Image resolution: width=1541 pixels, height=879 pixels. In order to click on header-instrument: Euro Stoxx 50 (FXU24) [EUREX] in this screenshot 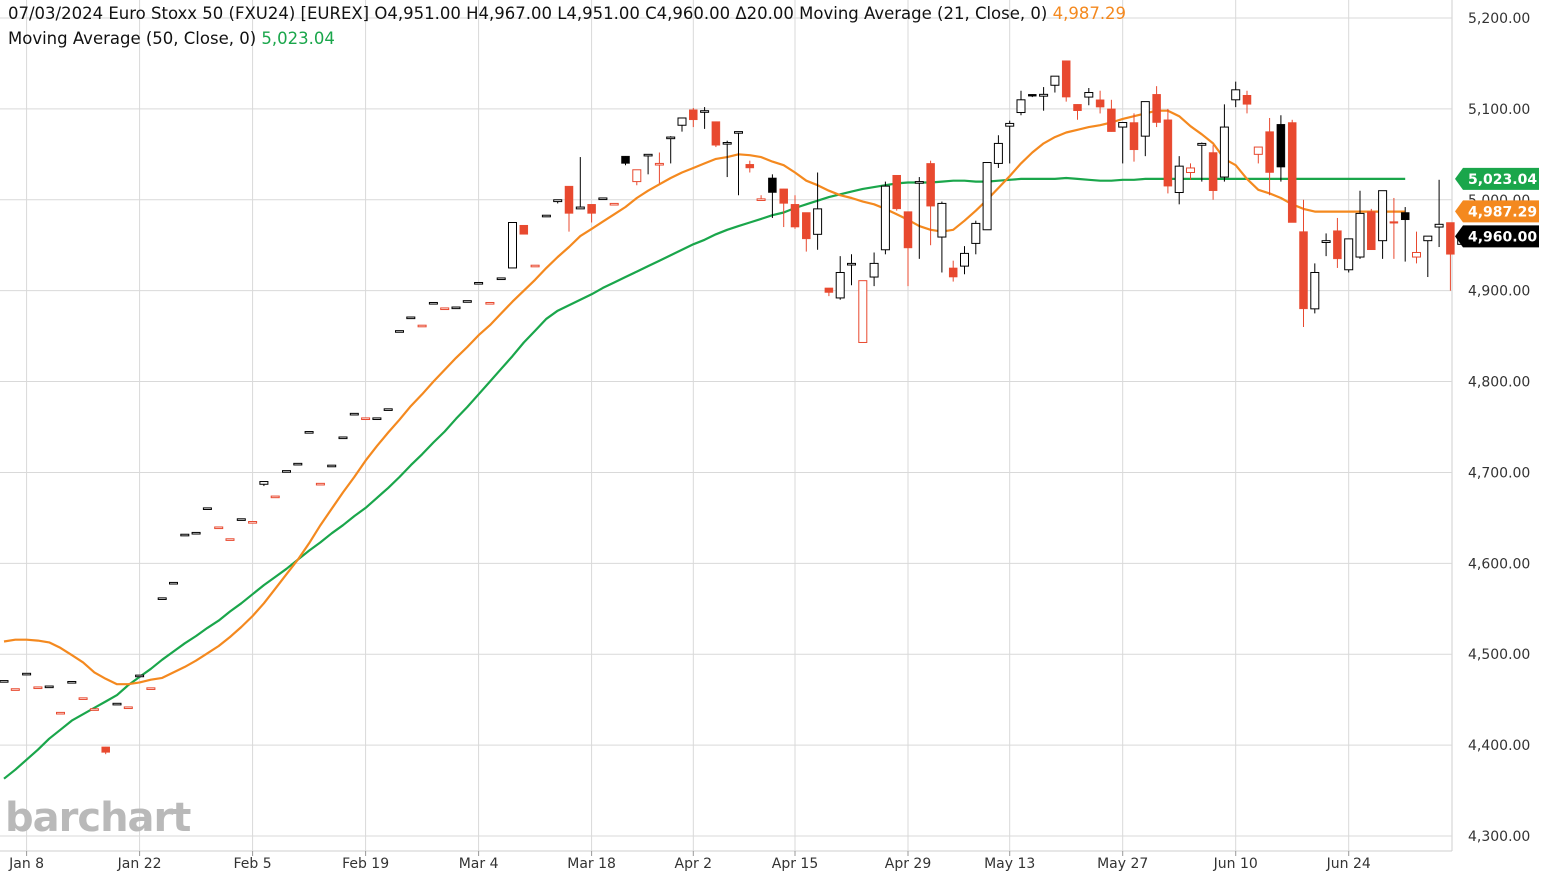, I will do `click(239, 13)`.